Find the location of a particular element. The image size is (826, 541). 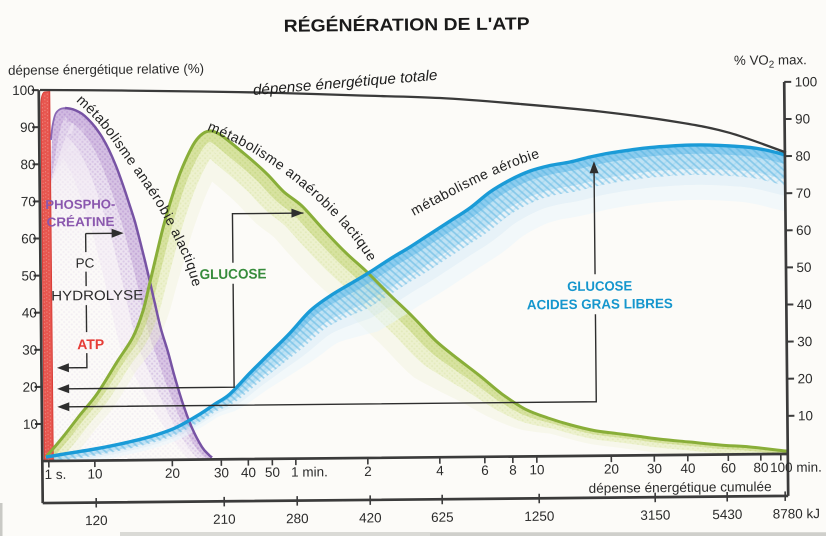

svg-text: 2 is located at coordinates (368, 471).